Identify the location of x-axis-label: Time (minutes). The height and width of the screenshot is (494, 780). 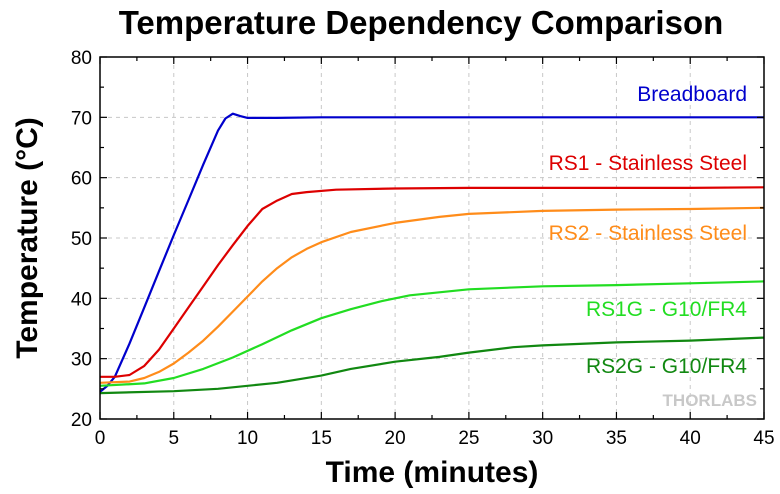
(432, 472).